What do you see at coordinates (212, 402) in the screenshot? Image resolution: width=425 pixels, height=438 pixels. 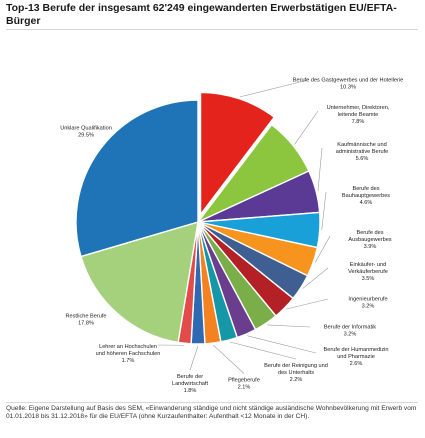 I see `source-divider` at bounding box center [212, 402].